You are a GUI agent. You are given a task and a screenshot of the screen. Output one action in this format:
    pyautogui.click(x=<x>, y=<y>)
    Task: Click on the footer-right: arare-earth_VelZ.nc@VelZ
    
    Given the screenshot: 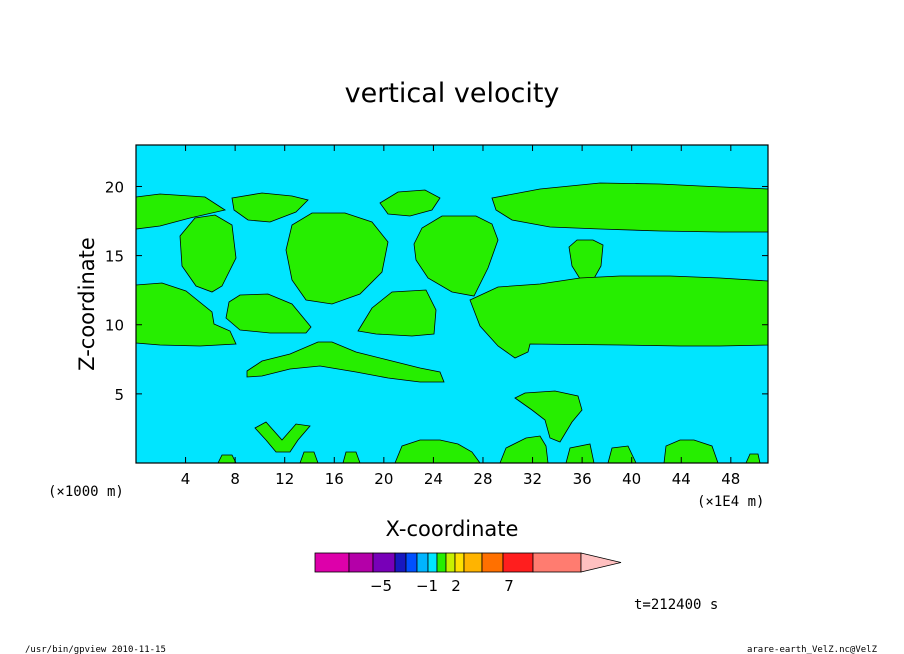 What is the action you would take?
    pyautogui.click(x=812, y=649)
    